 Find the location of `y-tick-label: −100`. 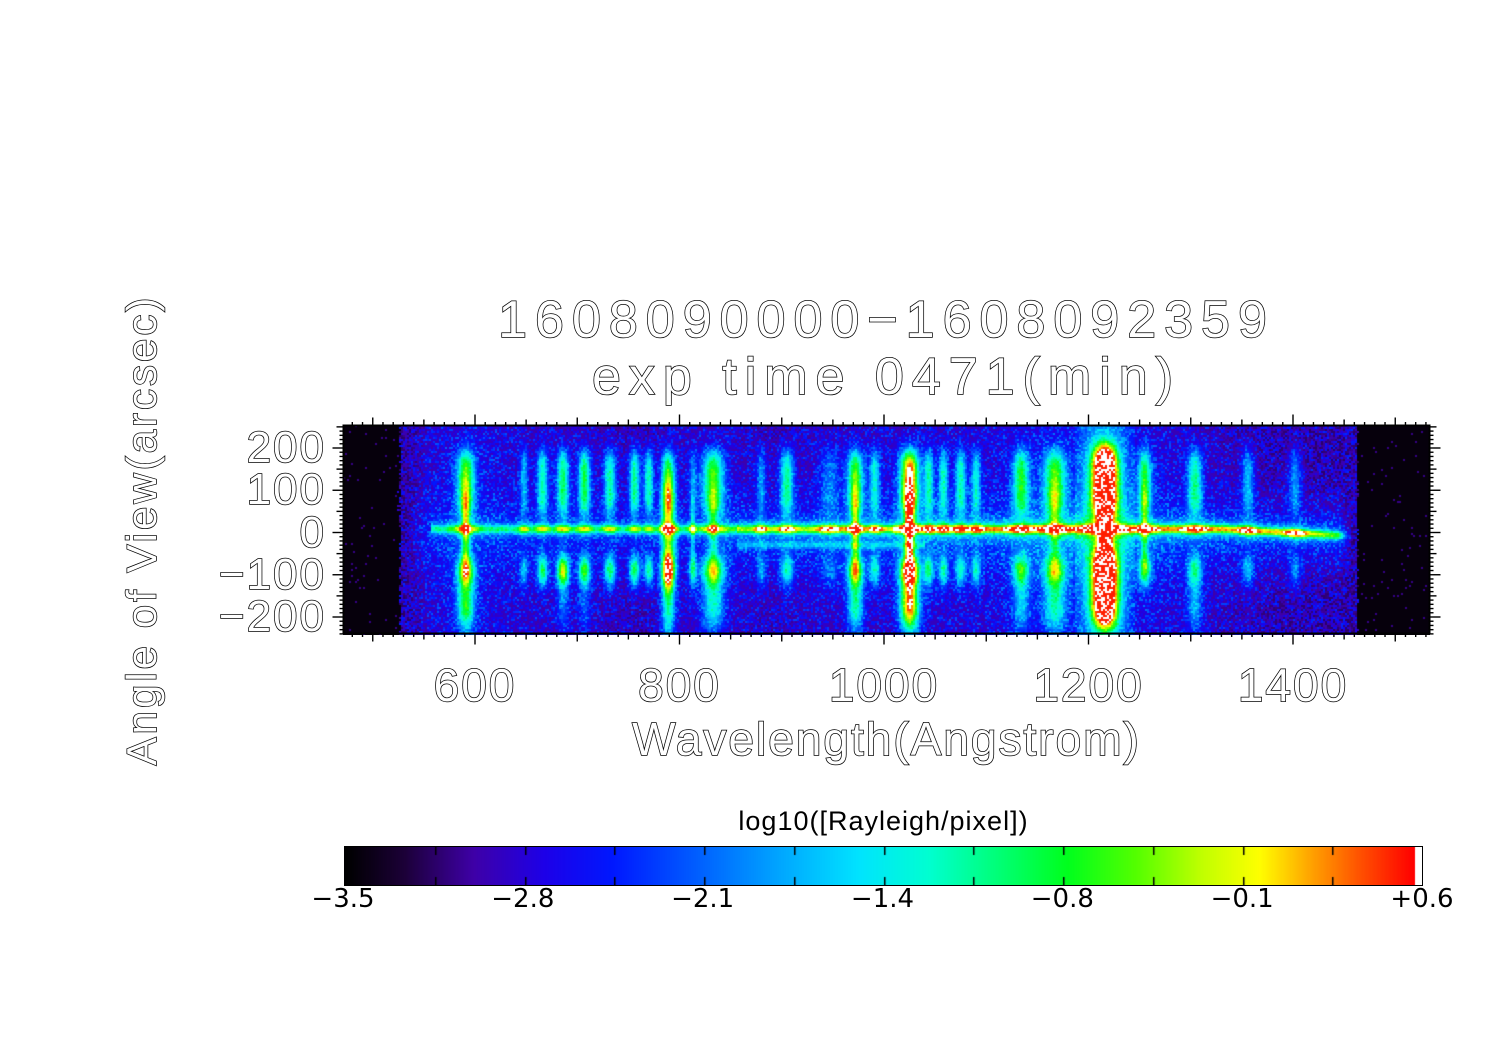

y-tick-label: −100 is located at coordinates (272, 574).